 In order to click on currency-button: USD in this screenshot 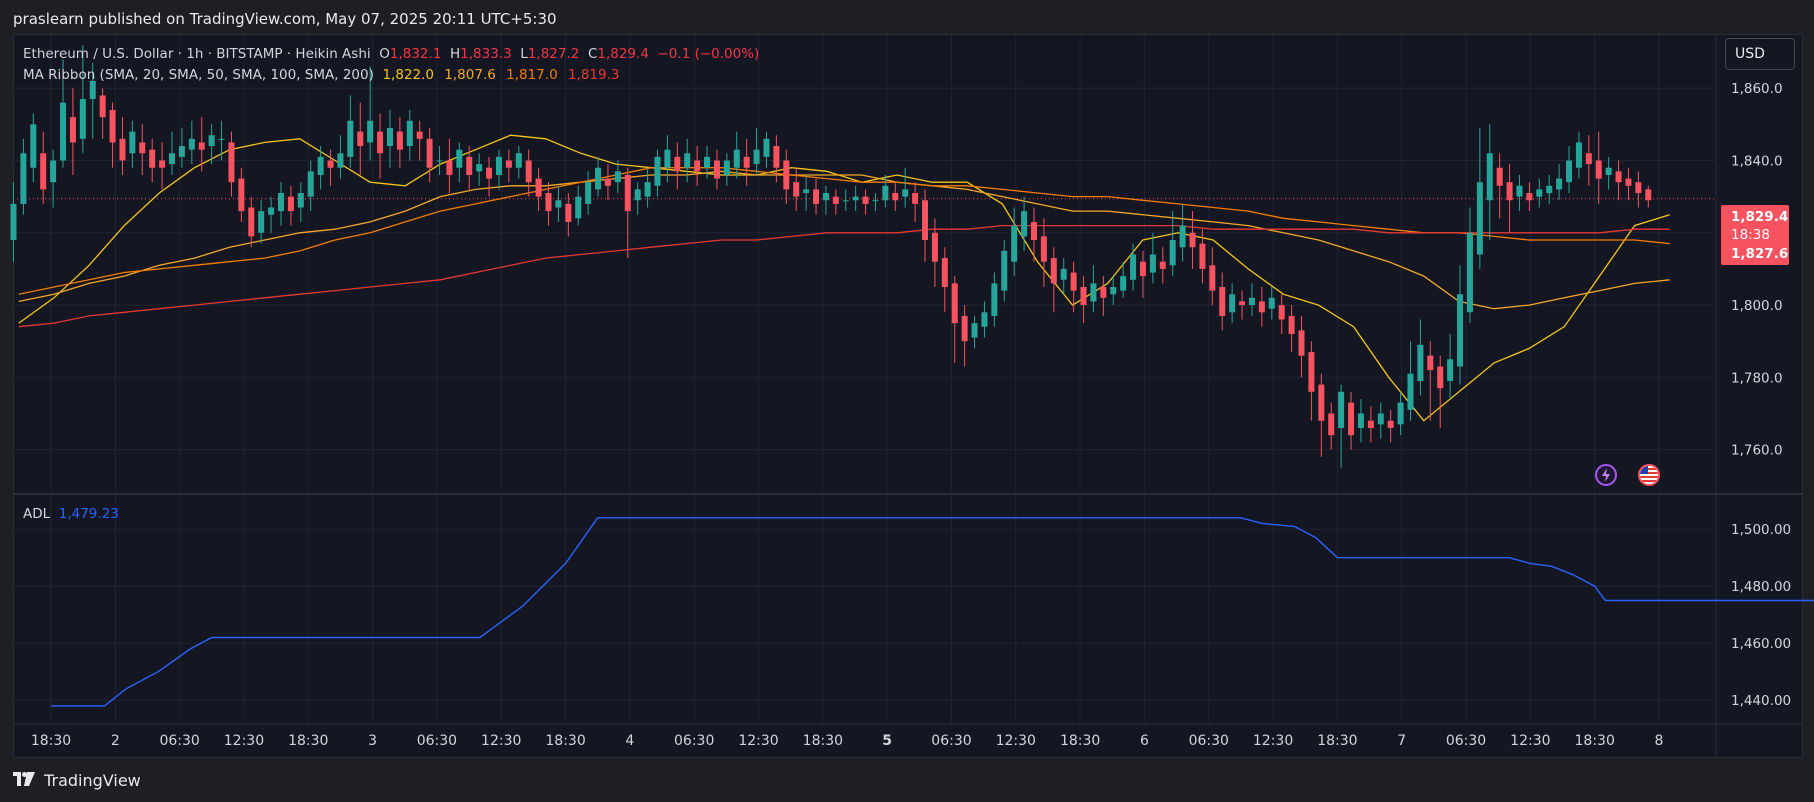, I will do `click(1760, 54)`.